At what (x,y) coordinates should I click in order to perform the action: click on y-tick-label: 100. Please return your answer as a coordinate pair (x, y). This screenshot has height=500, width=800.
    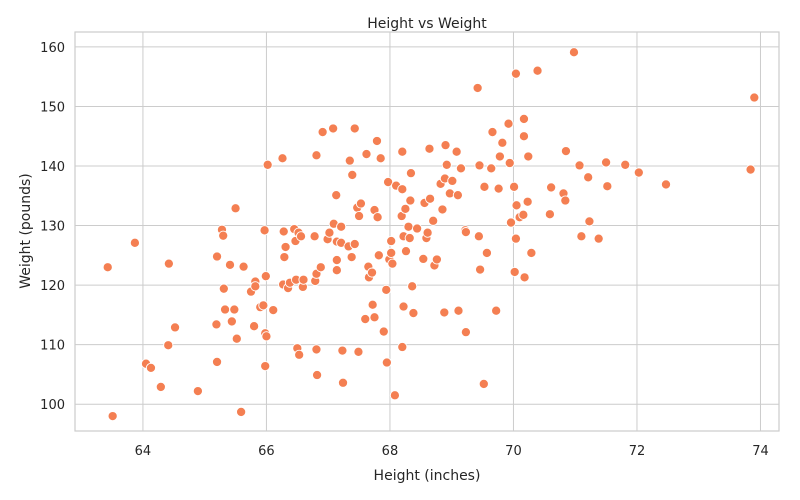
    Looking at the image, I should click on (52, 405).